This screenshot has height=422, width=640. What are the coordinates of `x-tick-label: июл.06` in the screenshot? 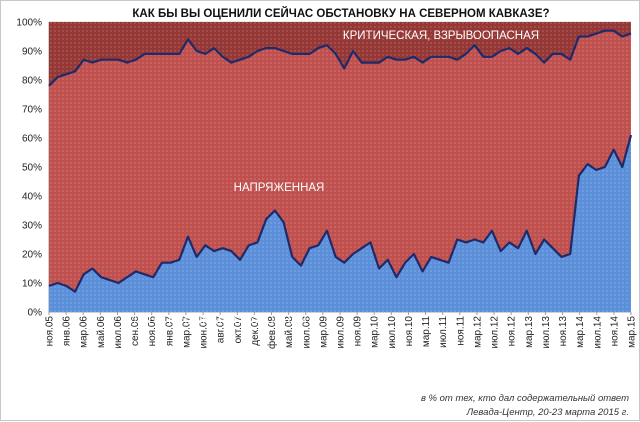 It's located at (118, 332).